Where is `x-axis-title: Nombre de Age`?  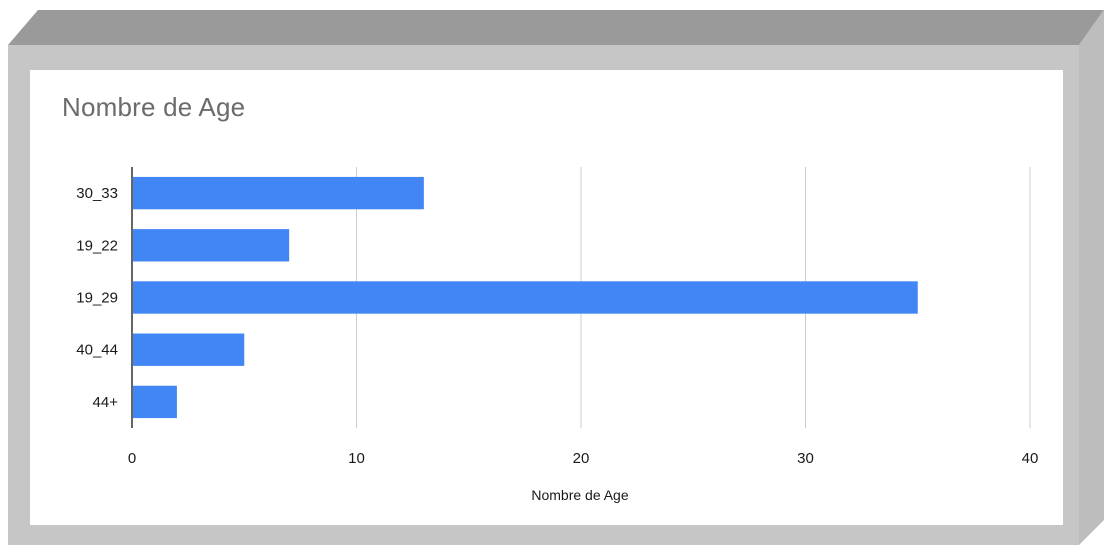 x-axis-title: Nombre de Age is located at coordinates (579, 495).